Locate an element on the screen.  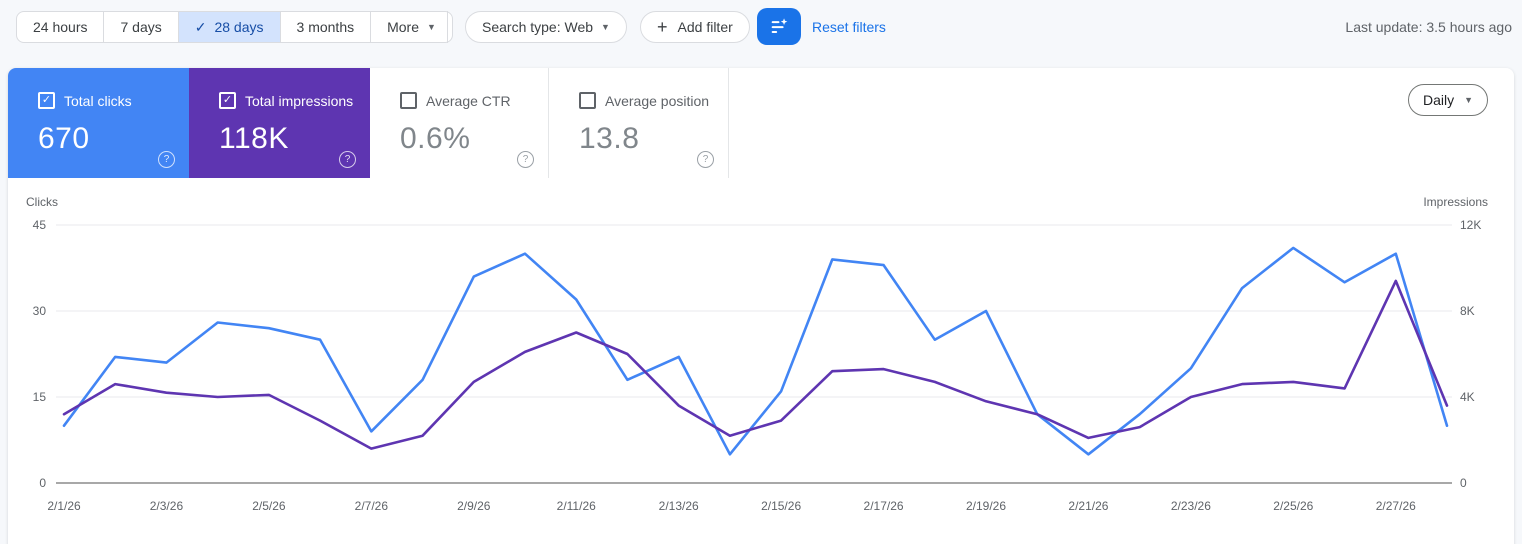
date-range-chip-7-days: 7 days is located at coordinates (141, 27).